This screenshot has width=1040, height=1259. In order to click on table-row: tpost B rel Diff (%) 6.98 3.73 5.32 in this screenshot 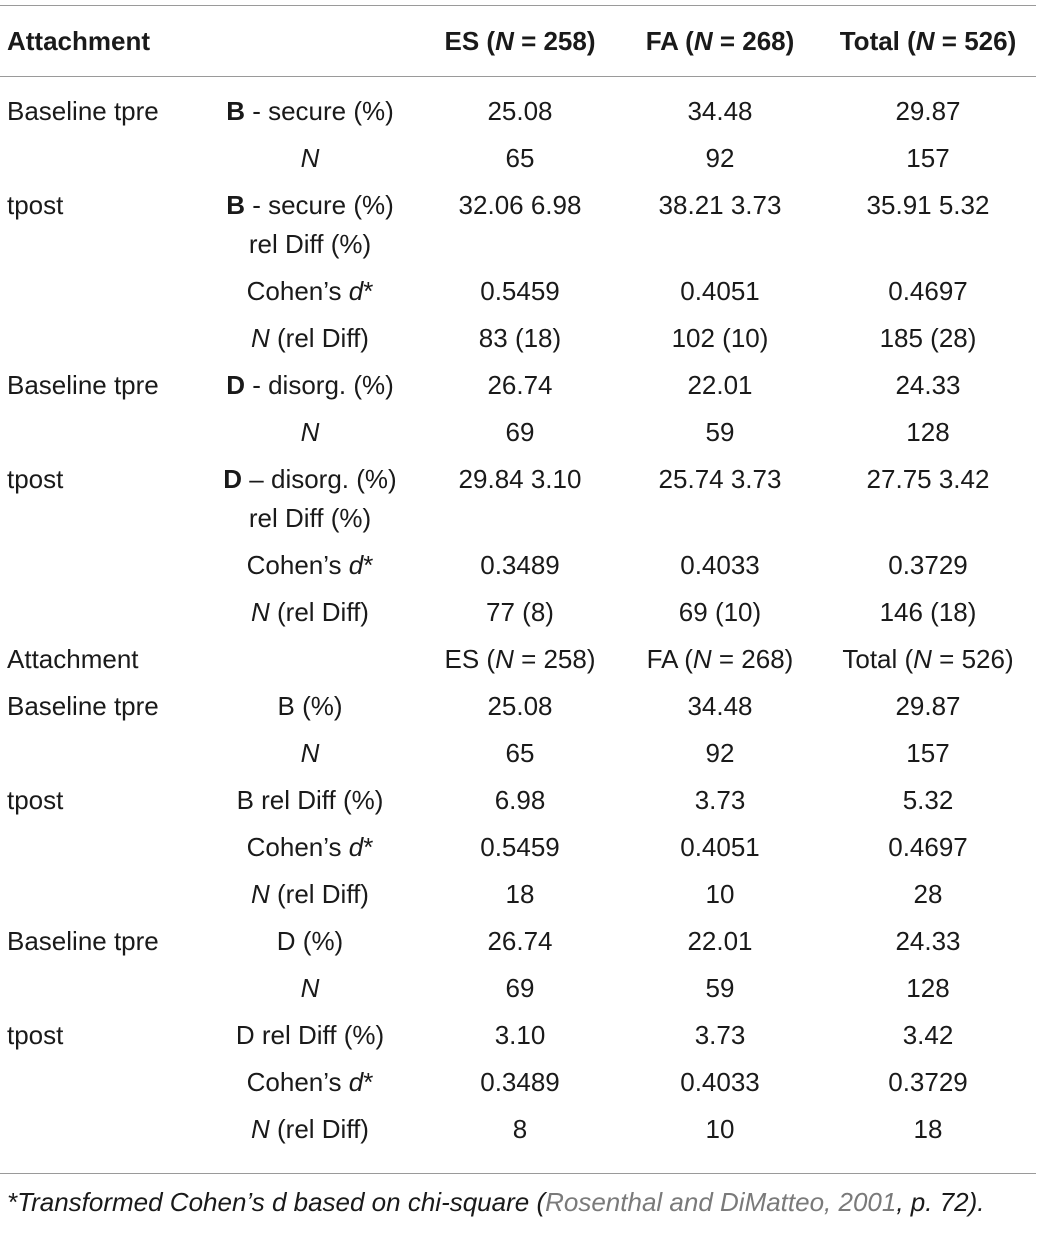, I will do `click(518, 800)`.